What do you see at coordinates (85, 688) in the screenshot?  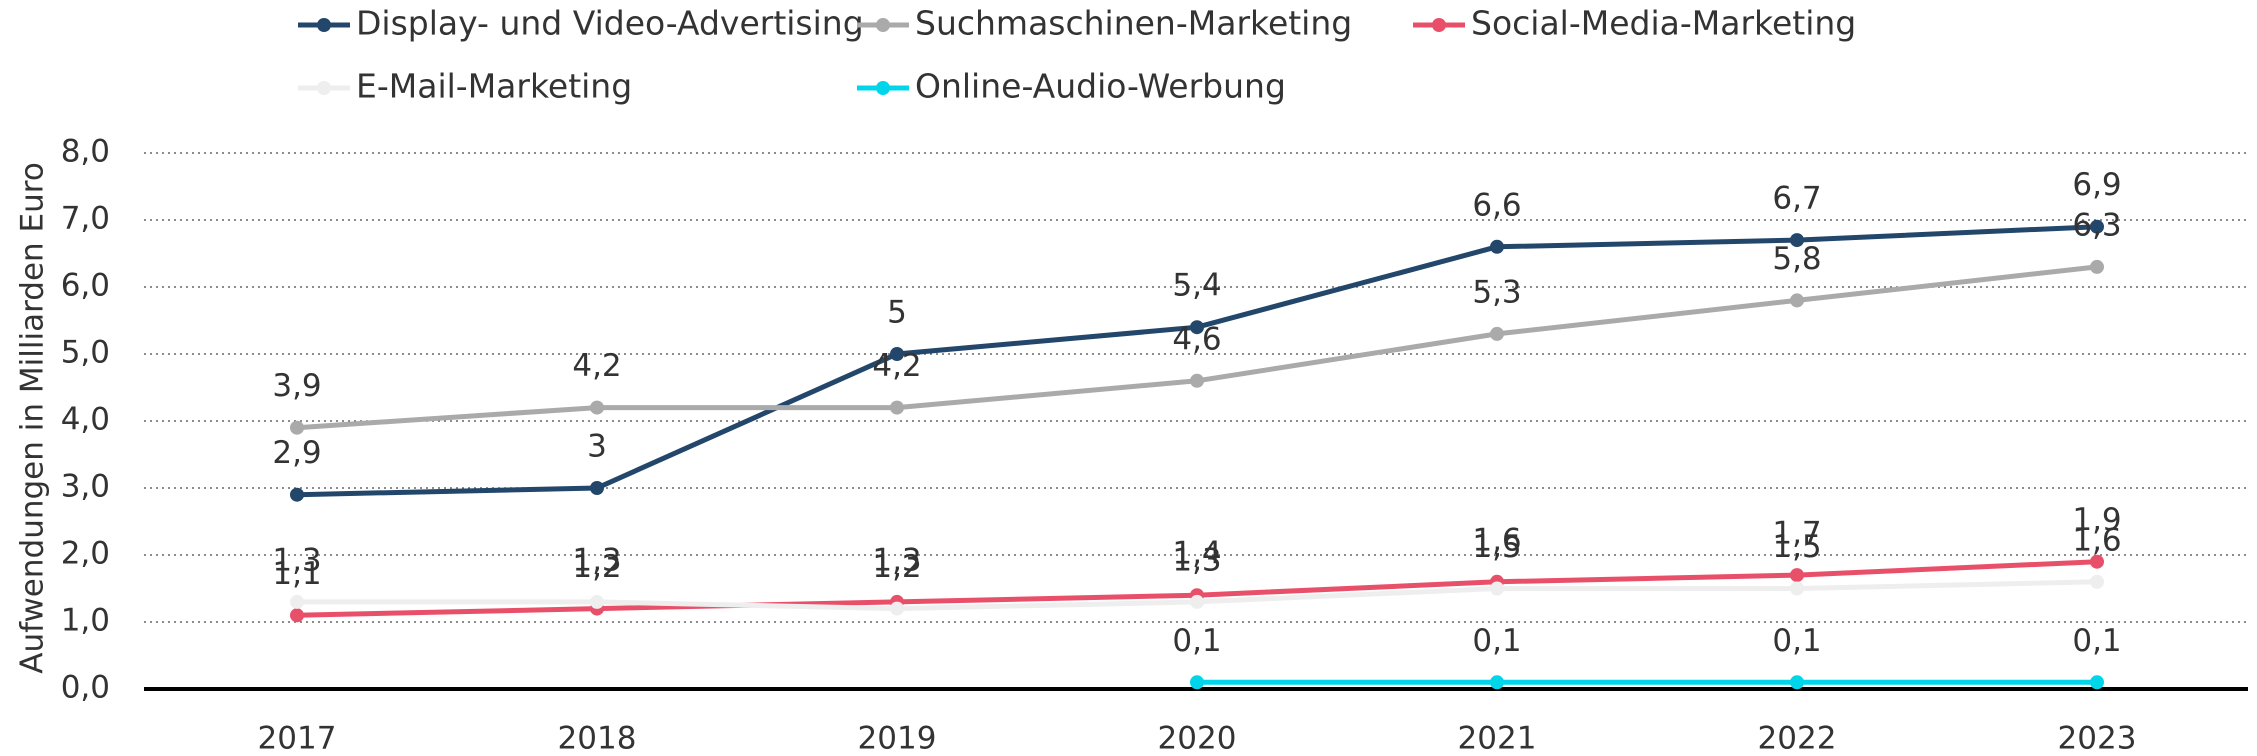 I see `y-tick-label: 0,0` at bounding box center [85, 688].